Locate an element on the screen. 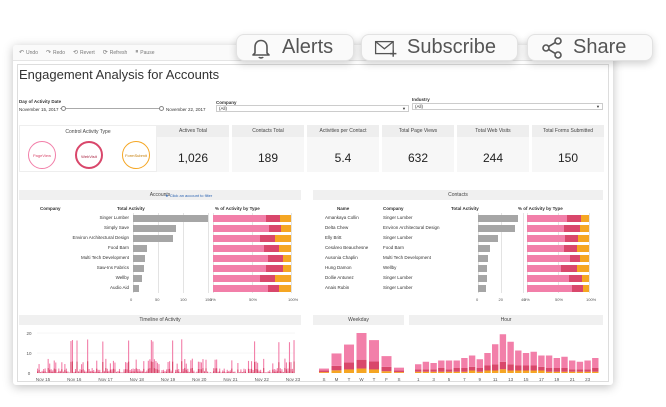  contact-name: Dollie Antunez is located at coordinates (339, 277).